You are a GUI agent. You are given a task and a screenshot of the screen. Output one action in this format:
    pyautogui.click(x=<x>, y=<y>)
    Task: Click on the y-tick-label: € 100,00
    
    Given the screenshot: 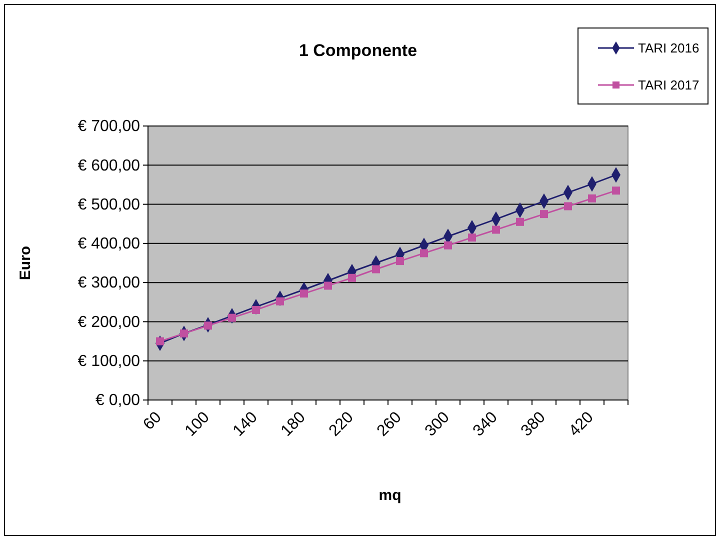 What is the action you would take?
    pyautogui.click(x=109, y=361)
    